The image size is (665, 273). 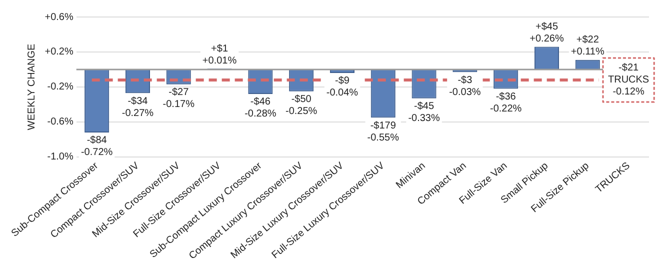 I want to click on data-label: -$179 -0.55%, so click(x=383, y=132).